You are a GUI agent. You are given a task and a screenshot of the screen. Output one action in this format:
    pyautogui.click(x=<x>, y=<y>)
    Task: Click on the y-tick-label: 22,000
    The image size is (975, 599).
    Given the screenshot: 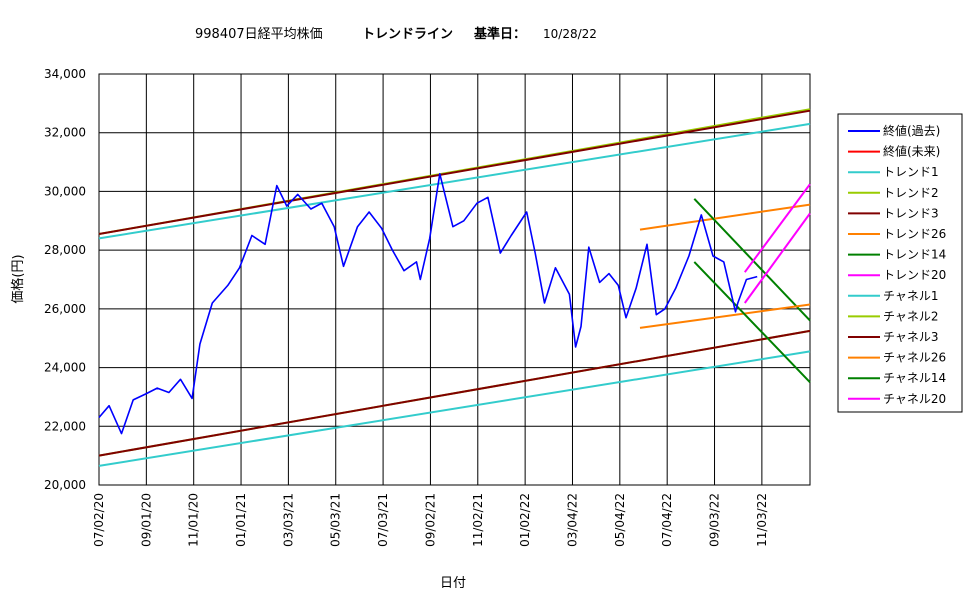 What is the action you would take?
    pyautogui.click(x=65, y=426)
    